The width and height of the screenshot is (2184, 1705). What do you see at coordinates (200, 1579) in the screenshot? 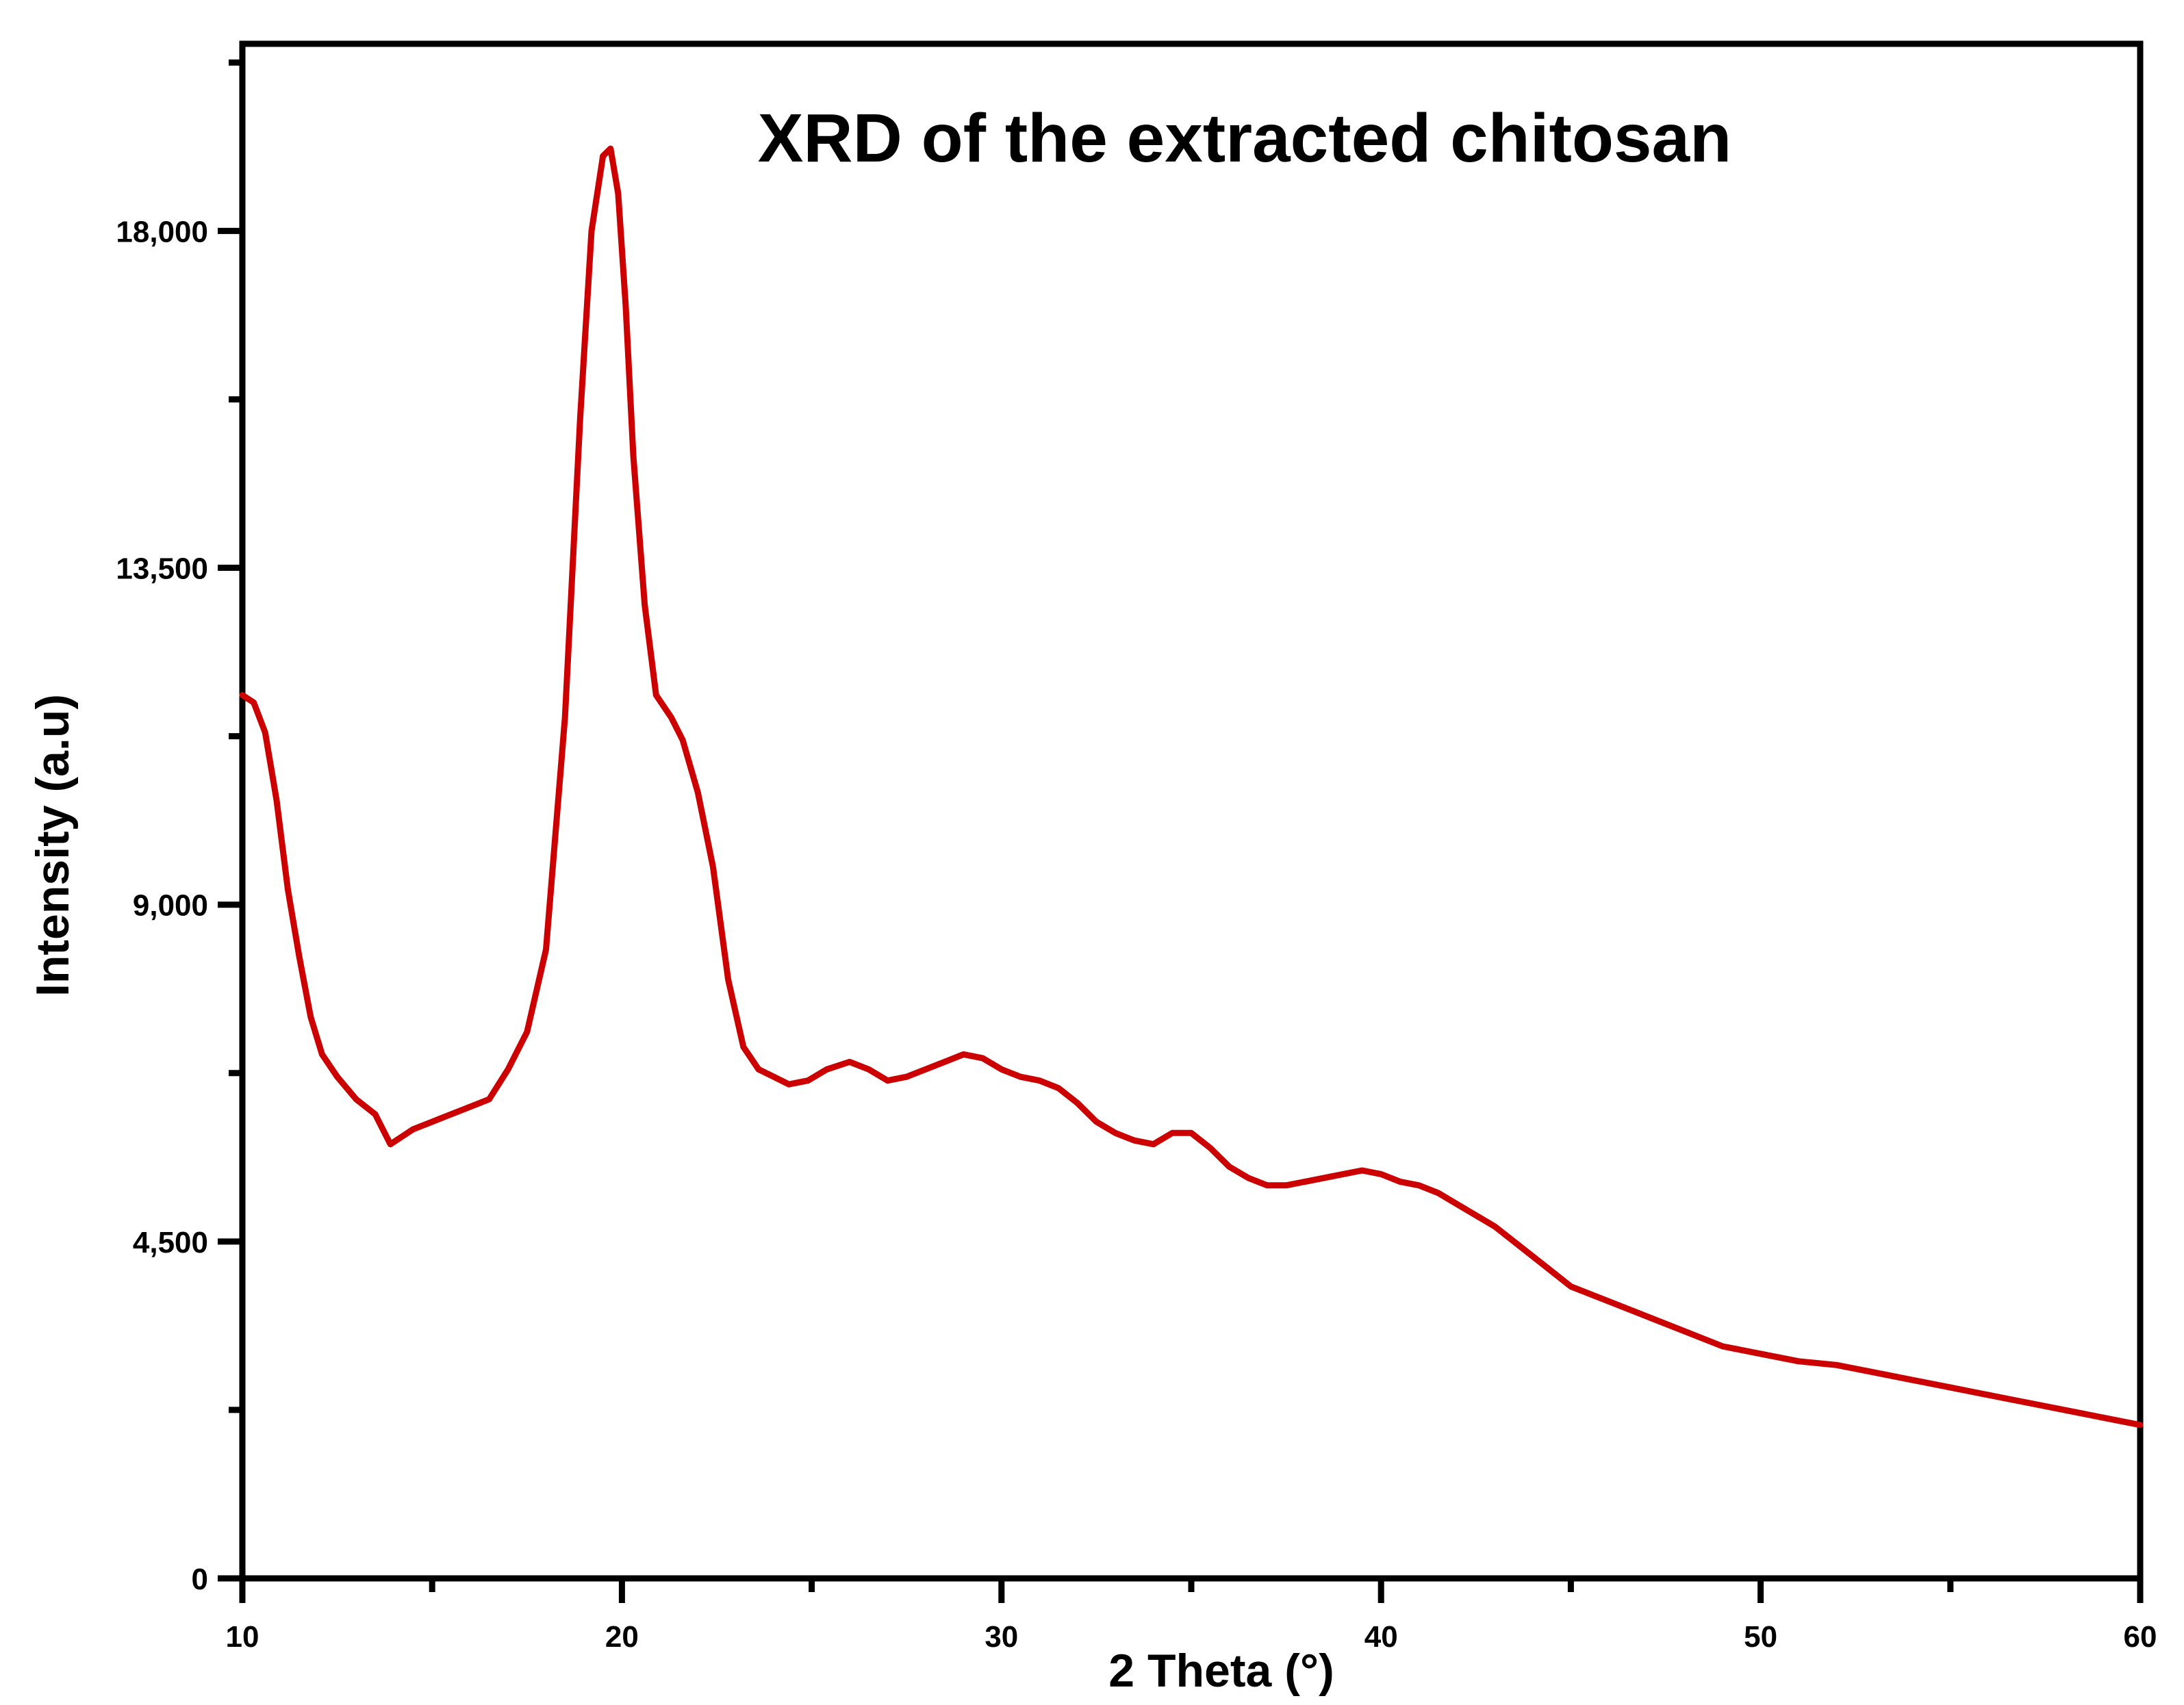
I see `y-tick-label: 0` at bounding box center [200, 1579].